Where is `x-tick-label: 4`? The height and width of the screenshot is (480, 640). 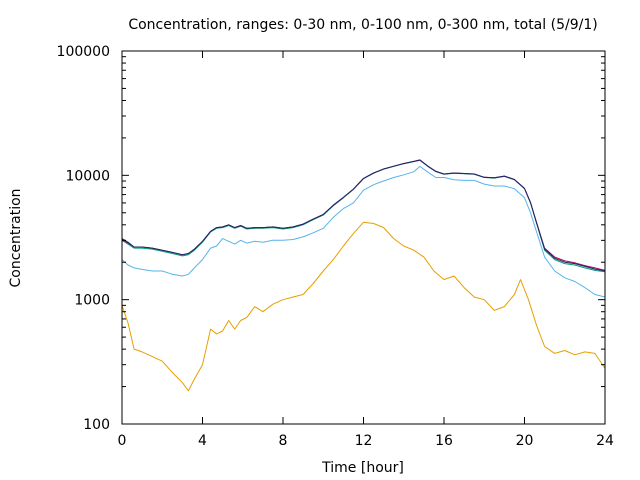 x-tick-label: 4 is located at coordinates (202, 441).